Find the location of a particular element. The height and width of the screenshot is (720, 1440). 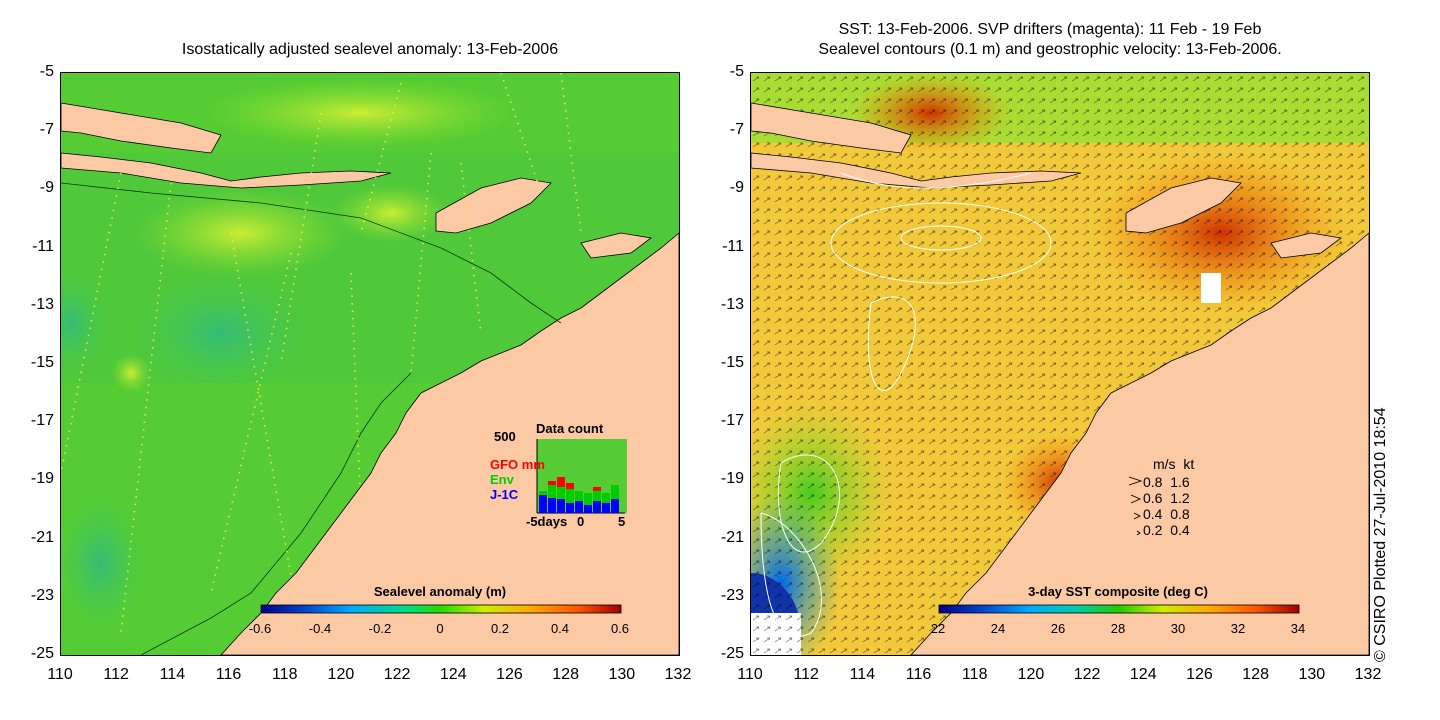

sst-colorbar-tick-4: 30 is located at coordinates (1178, 628).